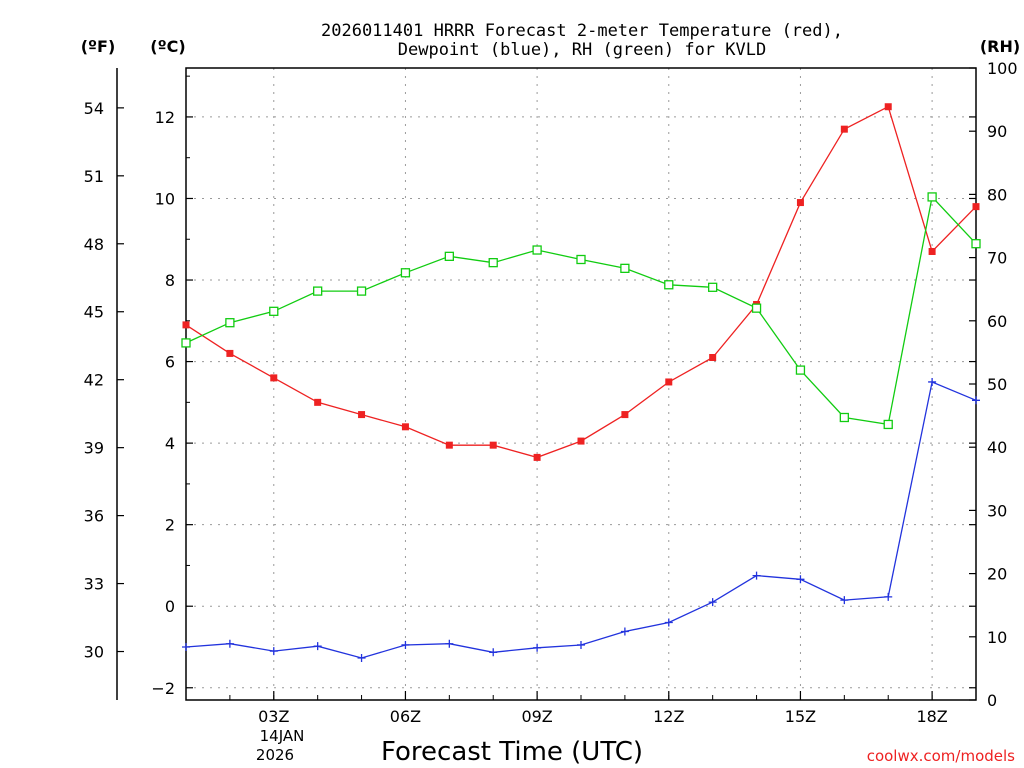 The image size is (1024, 768). I want to click on x-axis-title: Forecast Time (UTC), so click(512, 752).